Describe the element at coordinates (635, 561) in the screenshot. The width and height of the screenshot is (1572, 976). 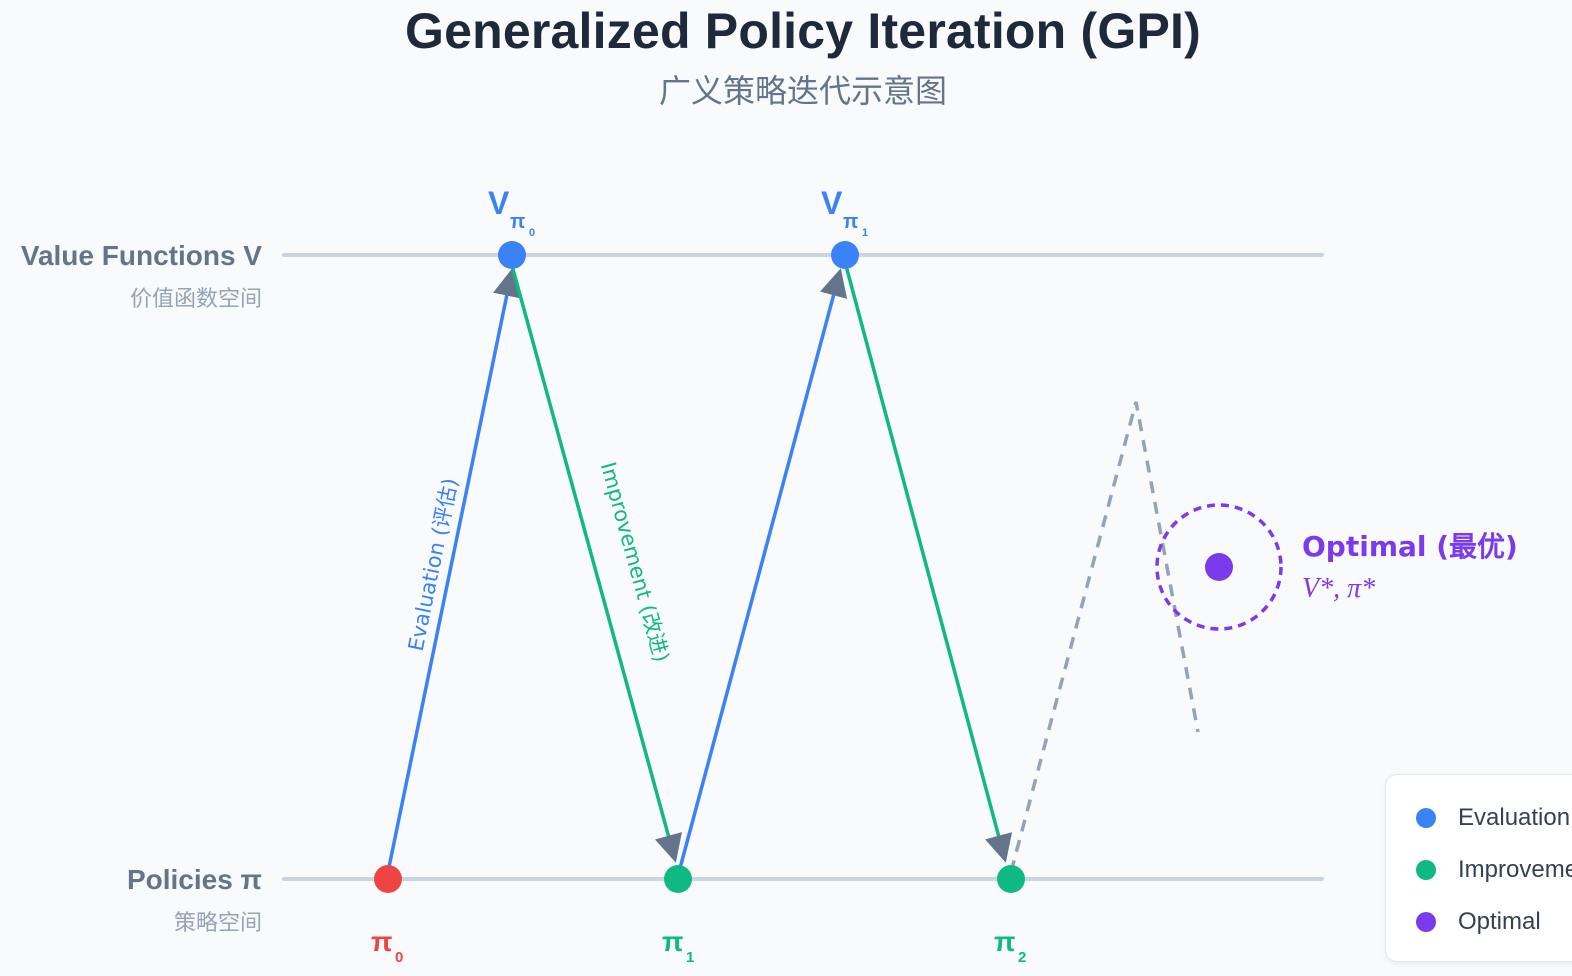
I see `improvement-edge-label: Improvement (改进)` at that location.